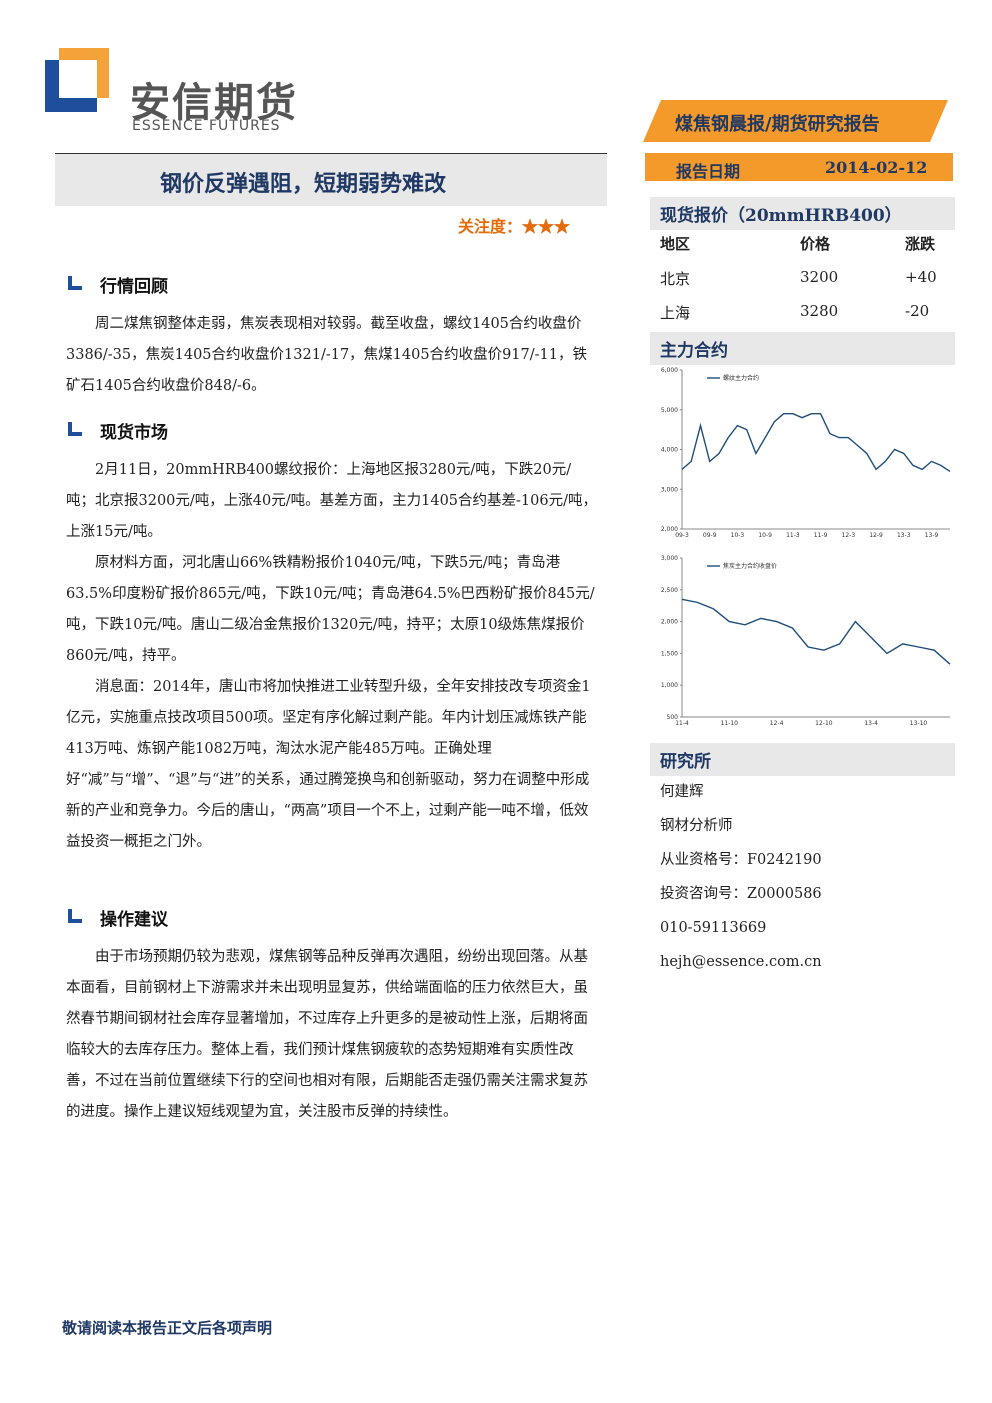 The width and height of the screenshot is (992, 1403). I want to click on x-tick-label: 11-10, so click(730, 723).